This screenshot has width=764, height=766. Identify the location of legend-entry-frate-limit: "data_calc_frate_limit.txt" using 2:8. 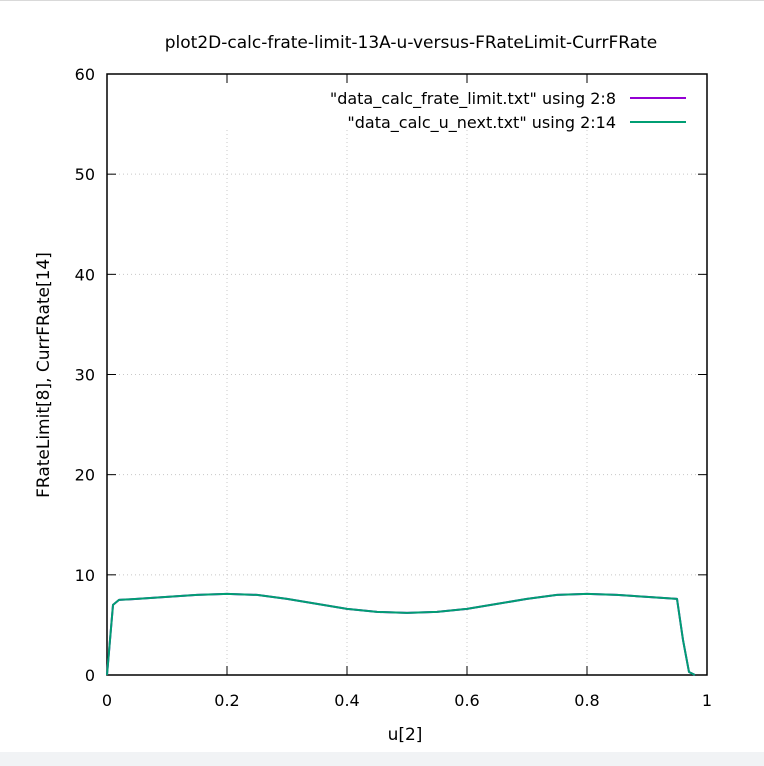
(473, 99).